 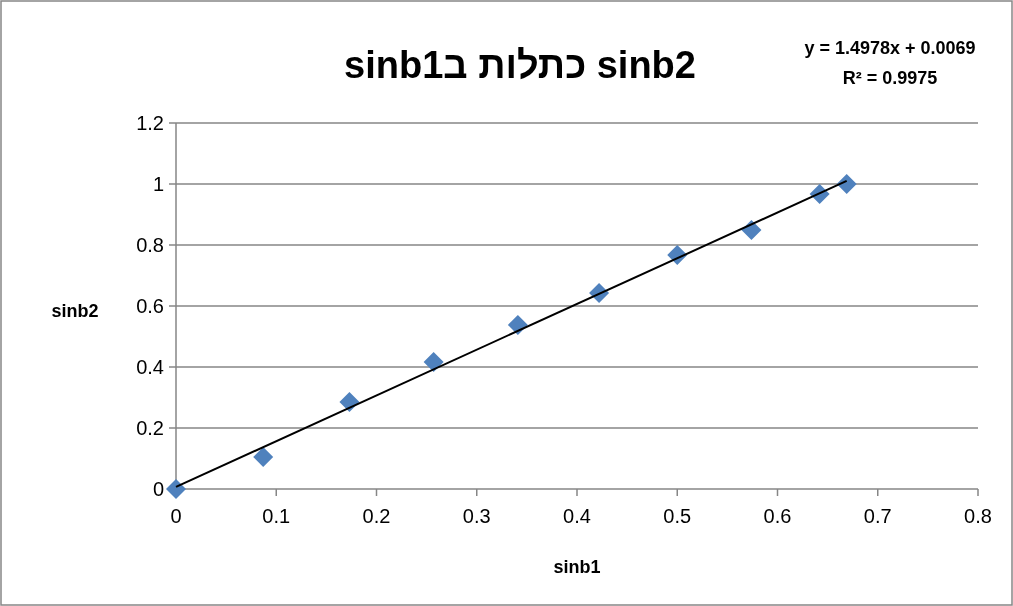 What do you see at coordinates (890, 78) in the screenshot?
I see `text: R² = 0.9975` at bounding box center [890, 78].